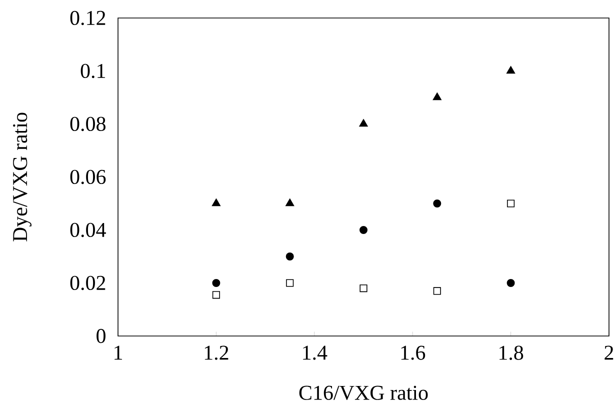 The height and width of the screenshot is (407, 614). I want to click on x-tick-label: 2, so click(609, 353).